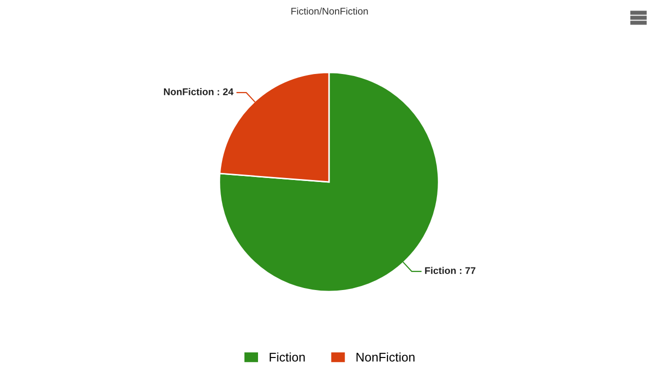 The image size is (659, 383). Describe the element at coordinates (385, 357) in the screenshot. I see `legend-label: NonFiction` at that location.